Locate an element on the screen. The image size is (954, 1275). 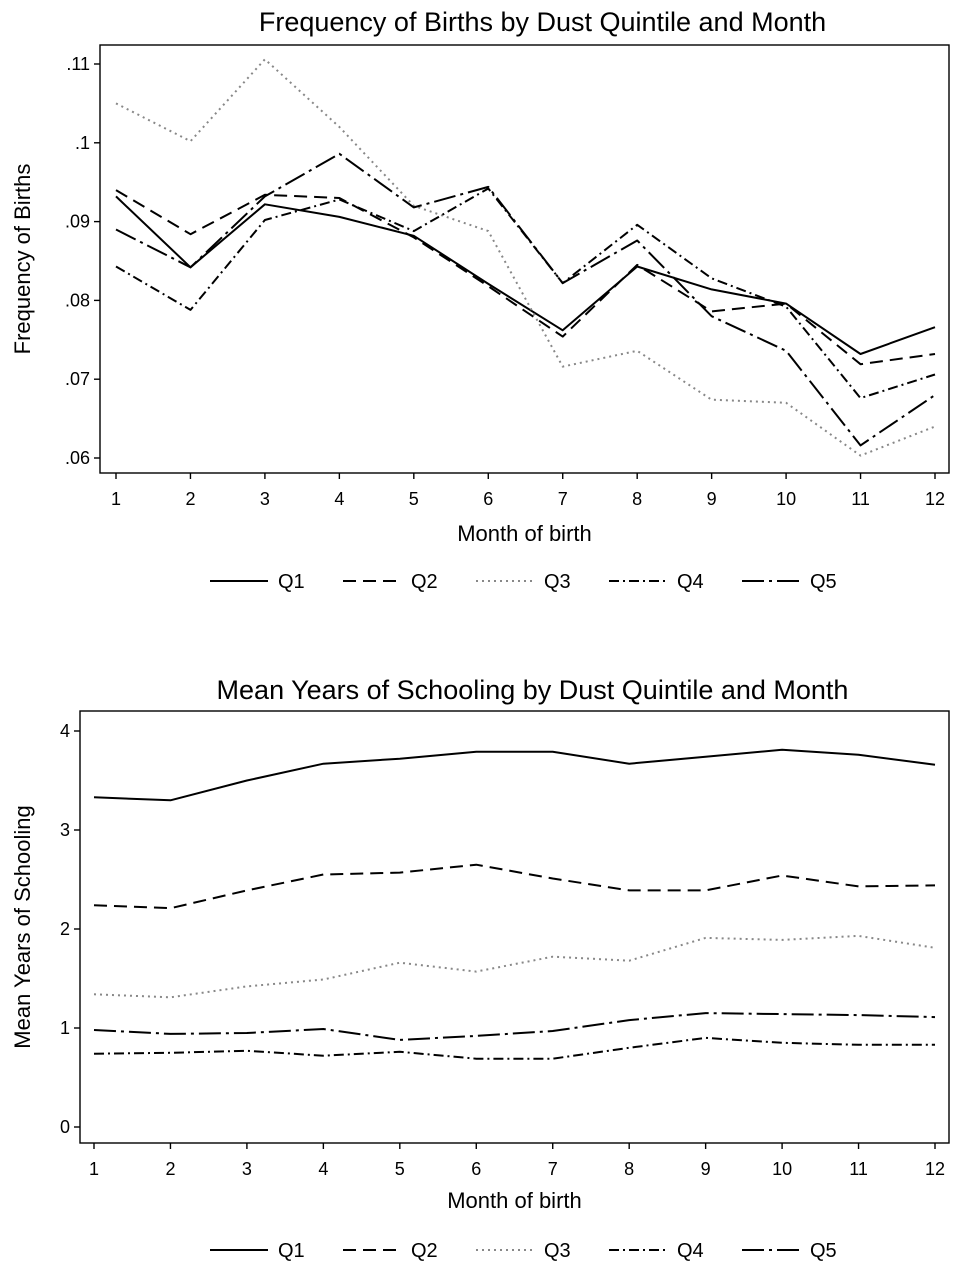
series-line-q4 is located at coordinates (514, 1048).